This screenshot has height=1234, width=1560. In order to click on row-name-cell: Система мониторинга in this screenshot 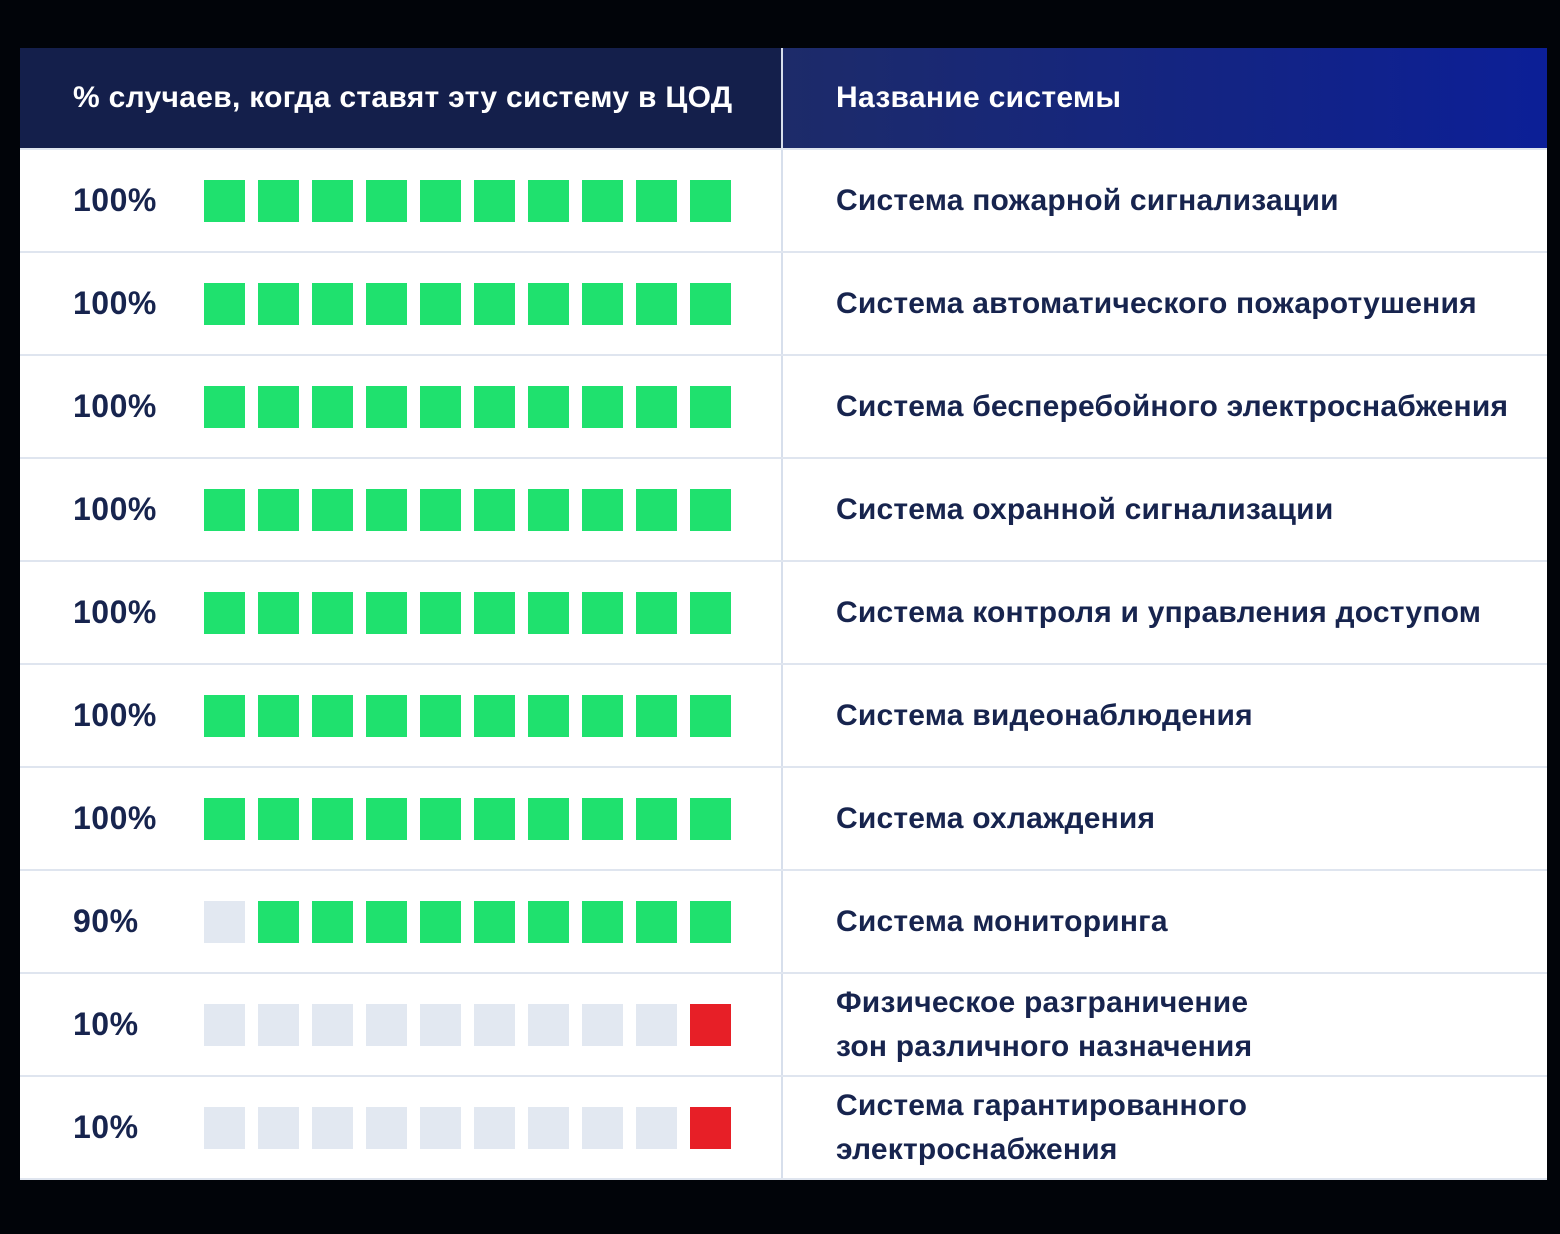, I will do `click(1165, 921)`.